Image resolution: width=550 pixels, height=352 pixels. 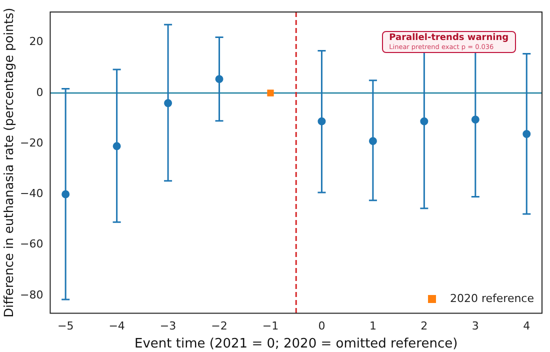 I want to click on x-tick-label: −1, so click(x=270, y=326).